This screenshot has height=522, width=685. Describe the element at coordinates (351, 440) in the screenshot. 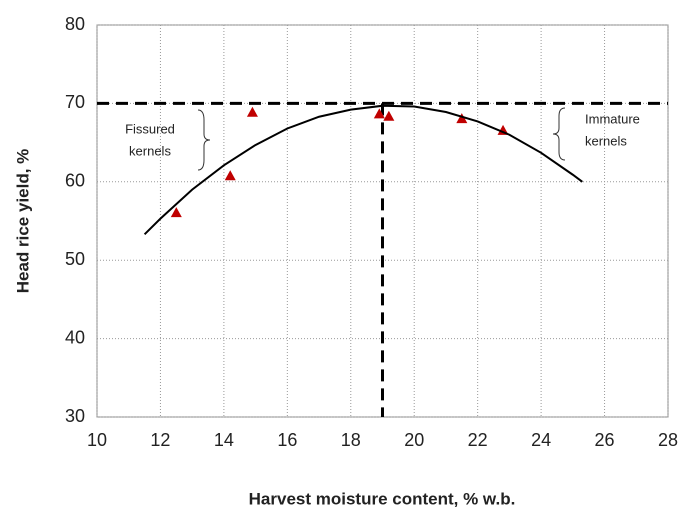

I see `x-tick-label: 18` at that location.